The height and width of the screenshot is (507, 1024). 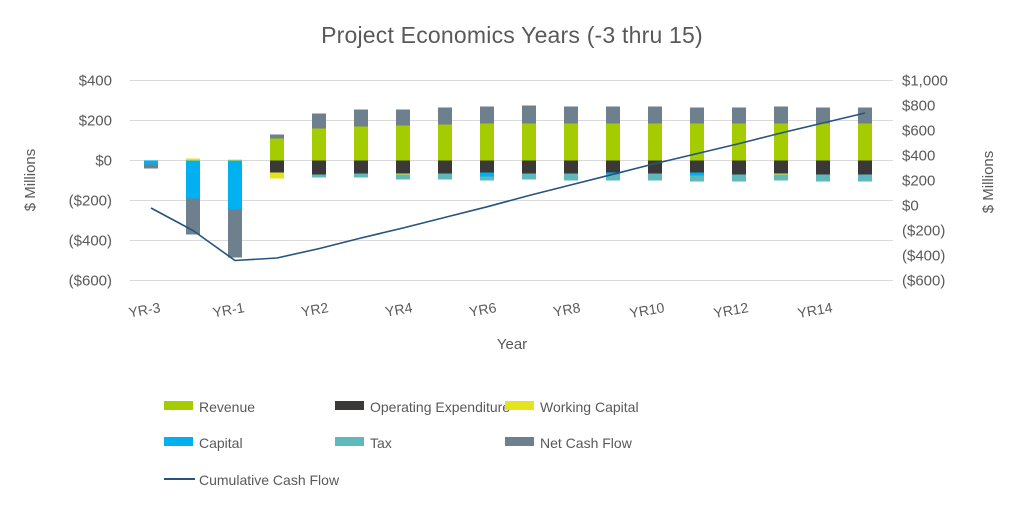 What do you see at coordinates (697, 174) in the screenshot?
I see `bar-segment-capital-YR11` at bounding box center [697, 174].